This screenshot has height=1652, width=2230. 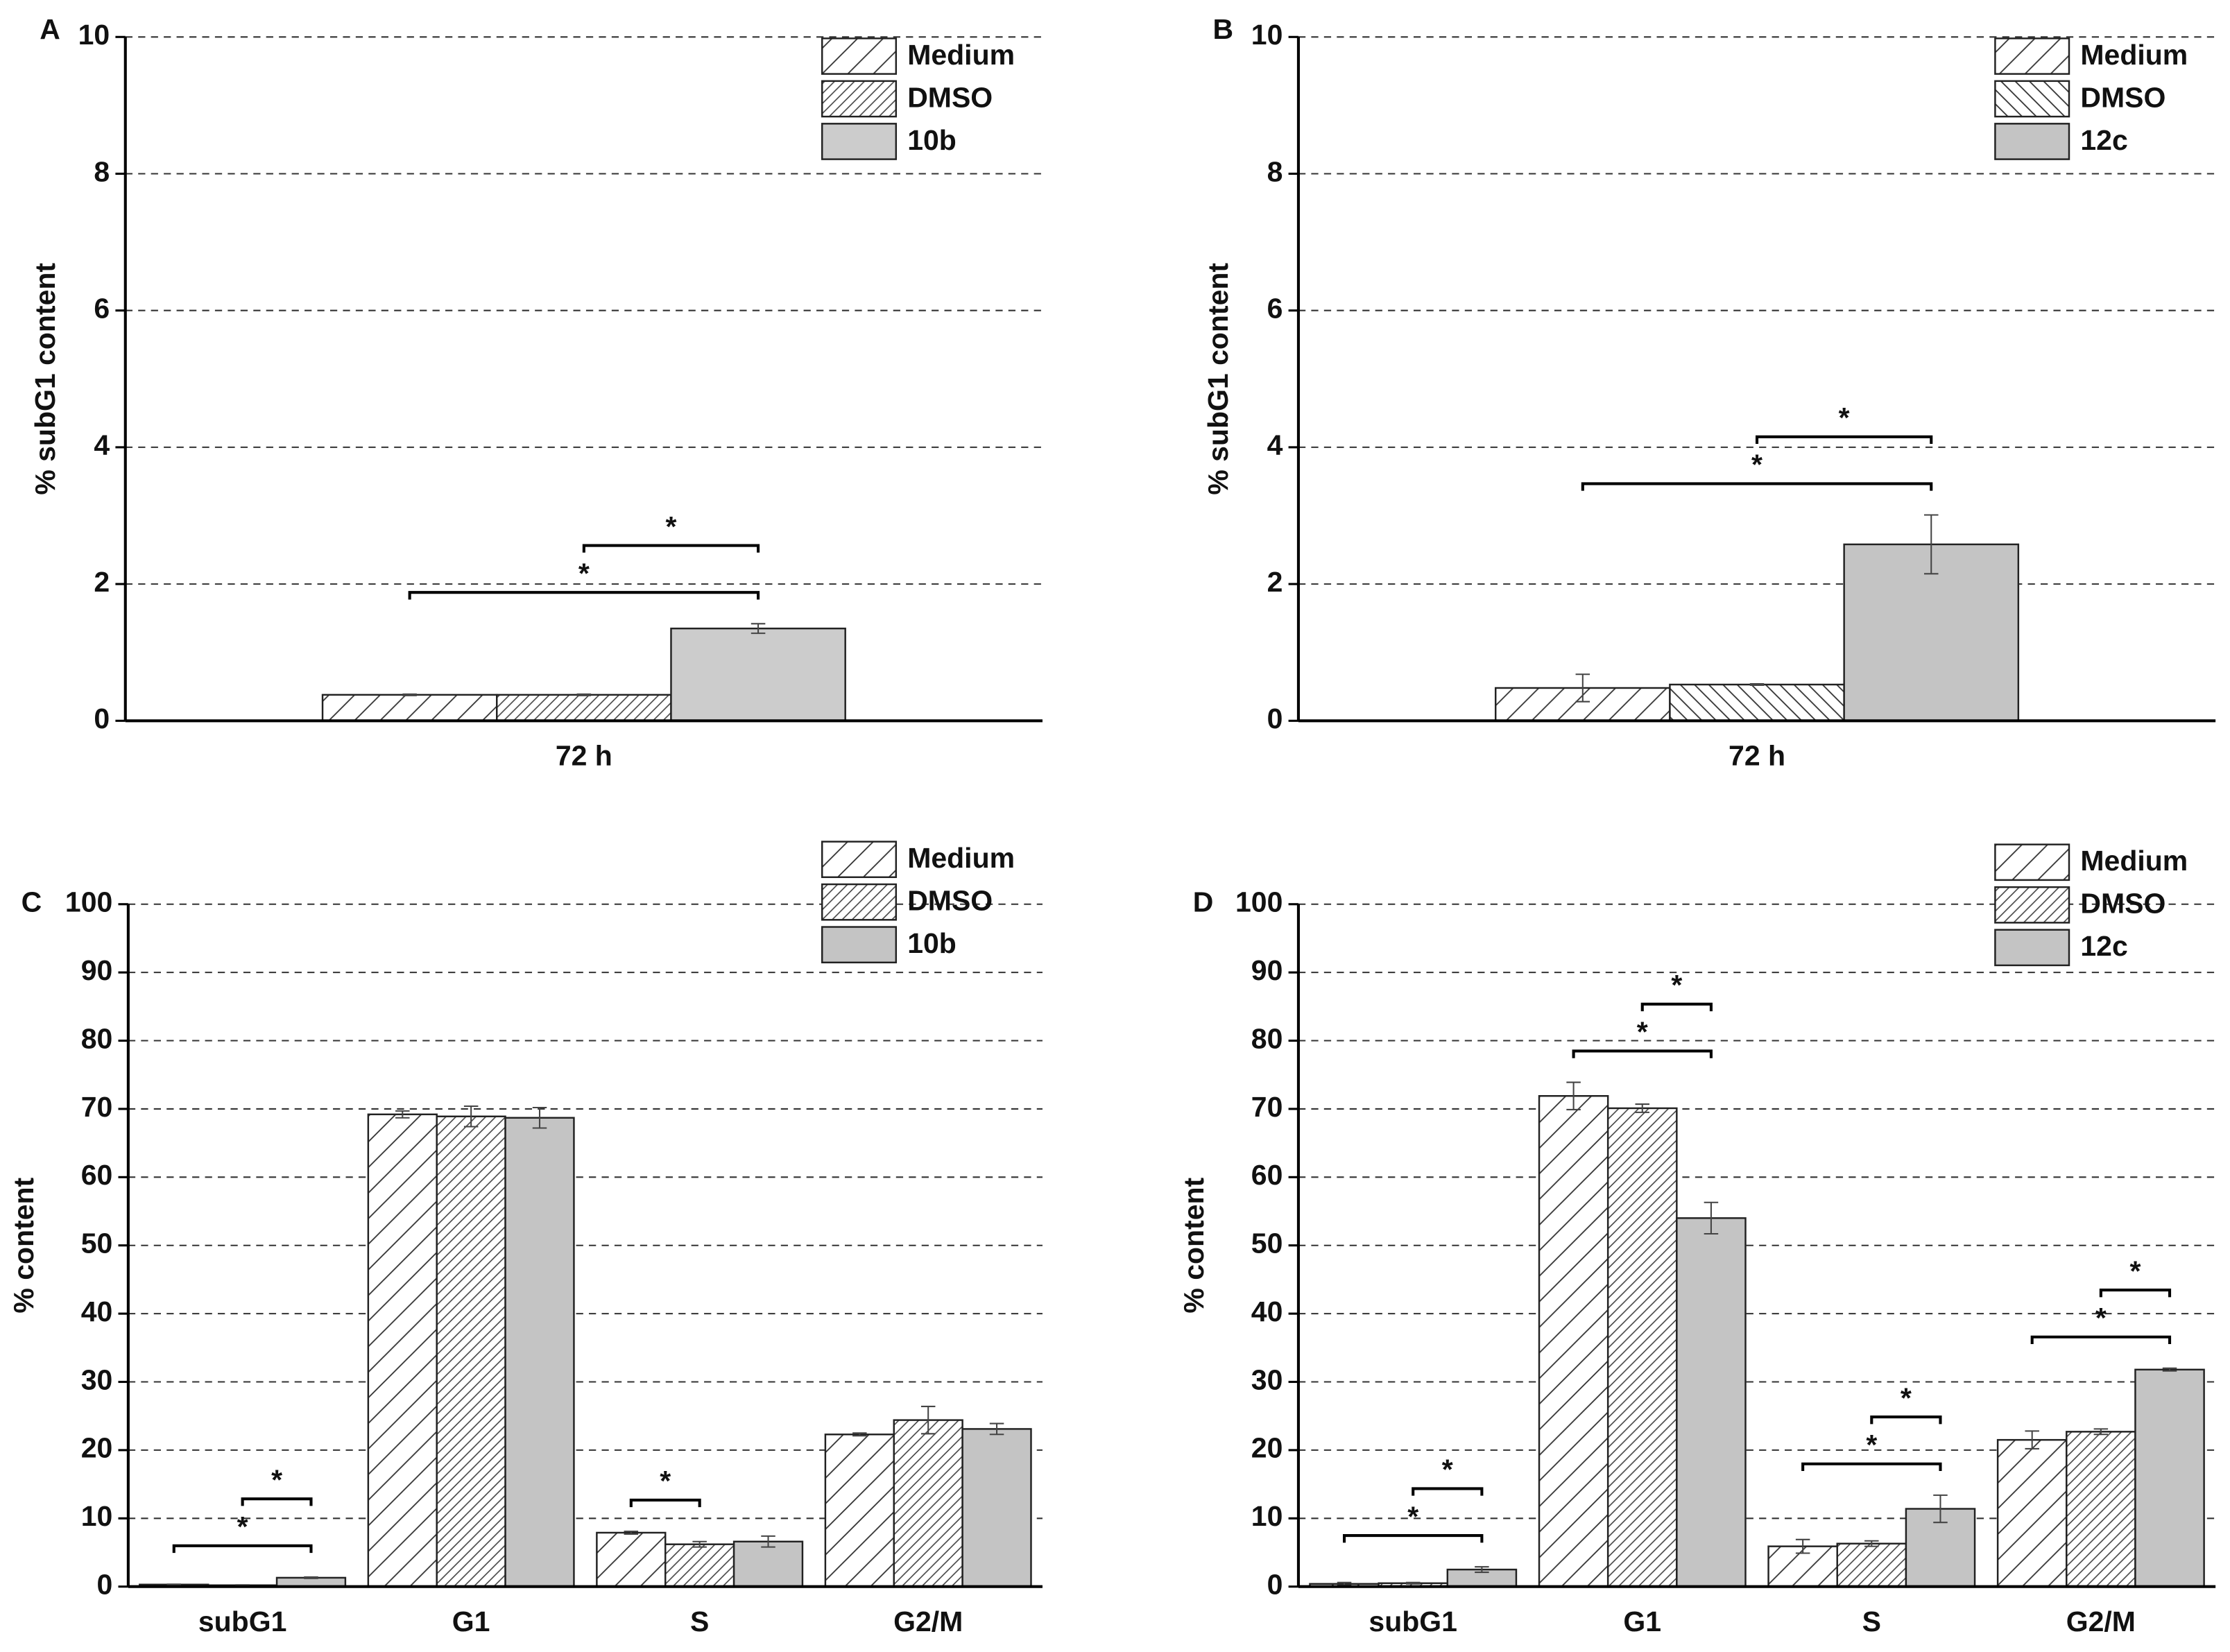 What do you see at coordinates (471, 1622) in the screenshot?
I see `x-tick-label: G1` at bounding box center [471, 1622].